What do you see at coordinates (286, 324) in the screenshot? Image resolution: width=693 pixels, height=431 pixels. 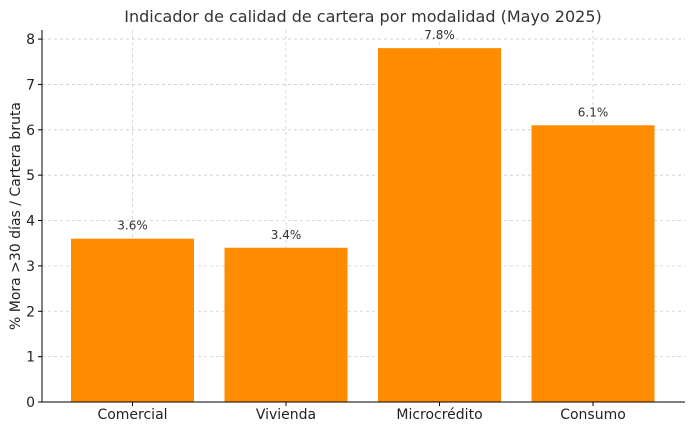 I see `bar-vivienda` at bounding box center [286, 324].